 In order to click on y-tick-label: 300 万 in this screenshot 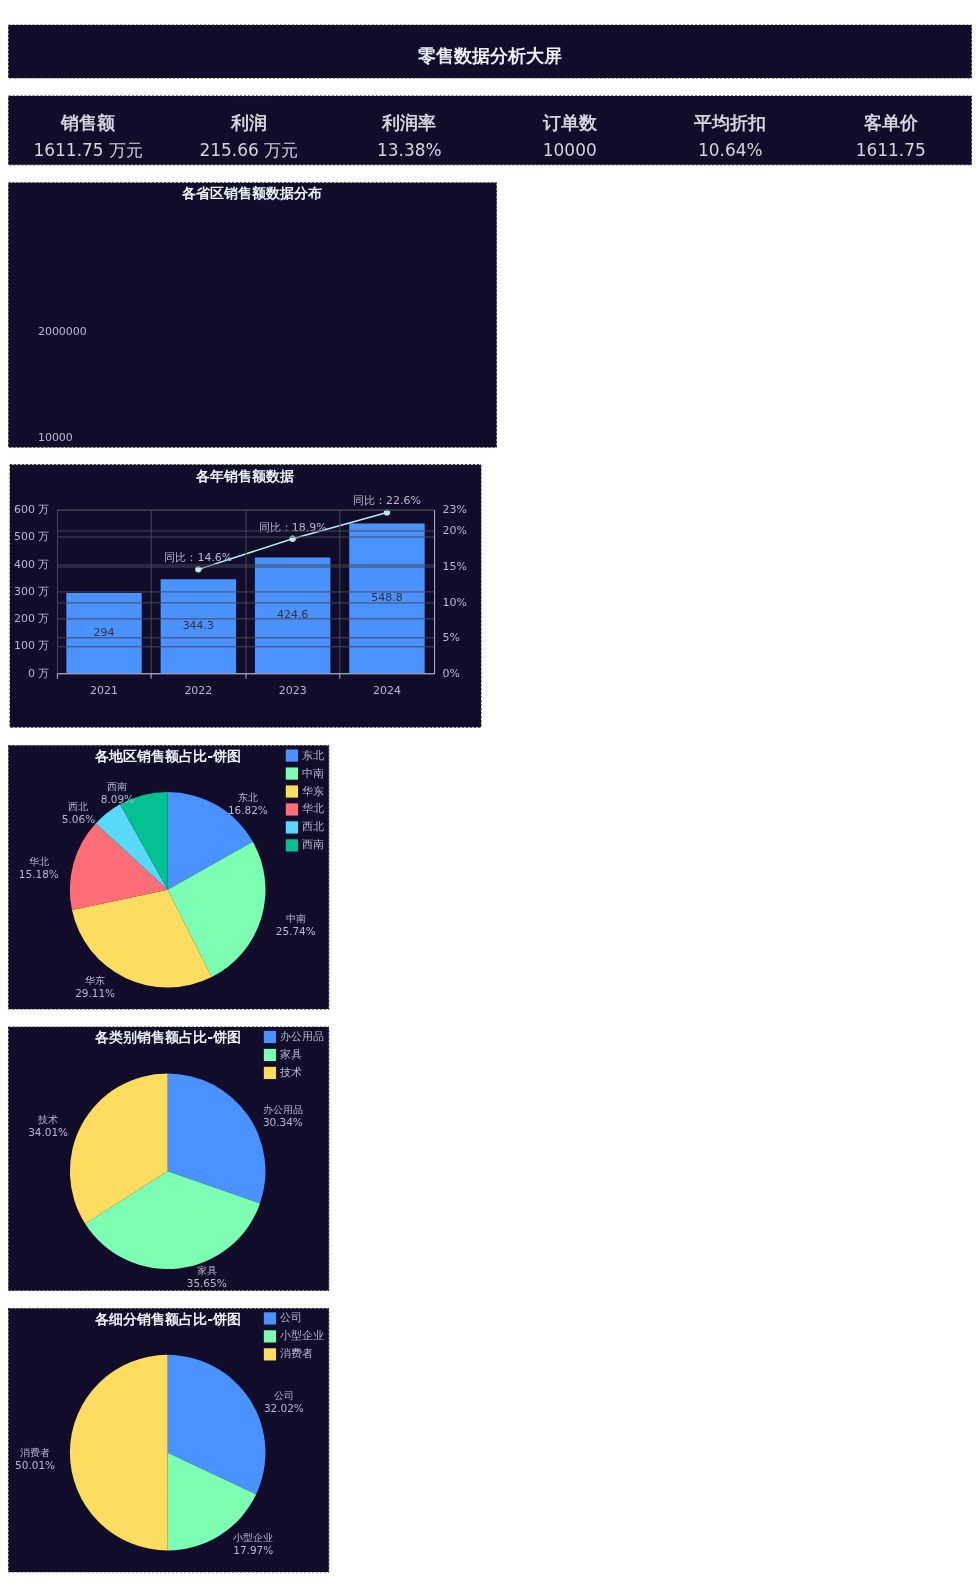, I will do `click(31, 591)`.